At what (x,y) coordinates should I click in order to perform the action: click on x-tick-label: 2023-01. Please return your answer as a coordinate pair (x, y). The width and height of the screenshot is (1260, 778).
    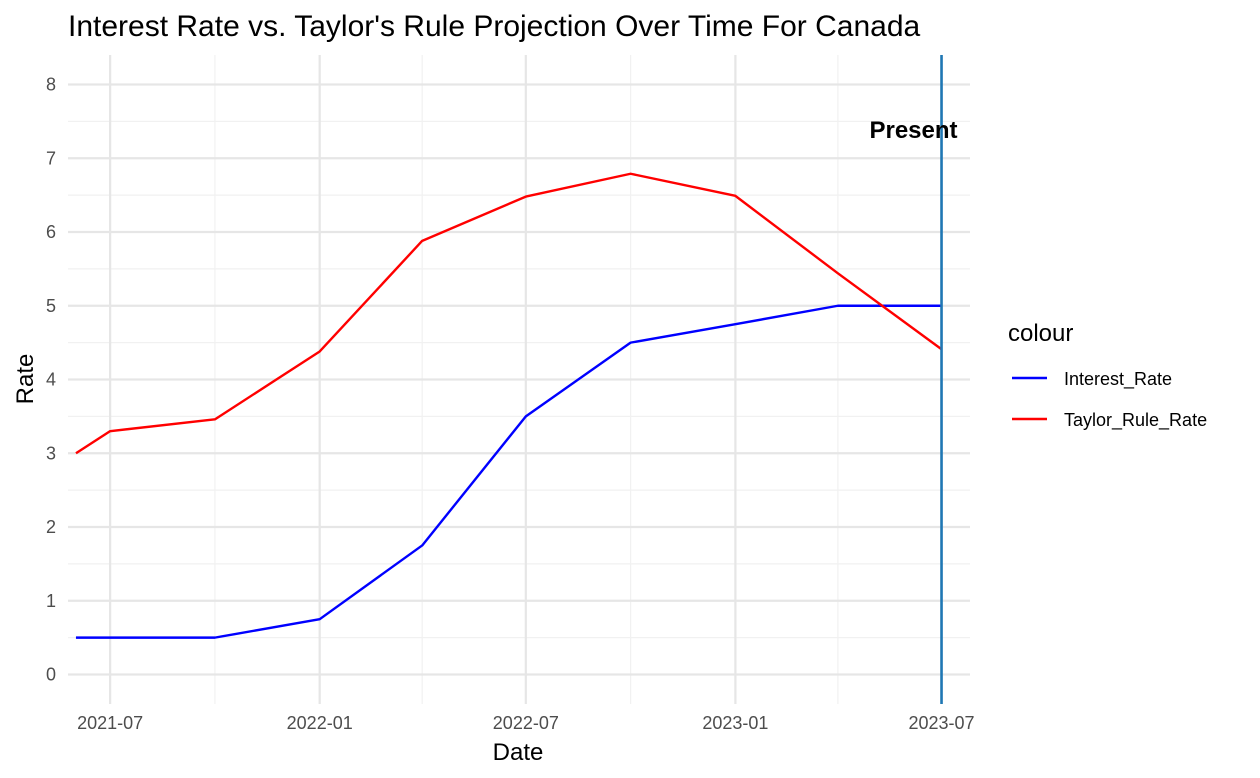
    Looking at the image, I should click on (735, 723).